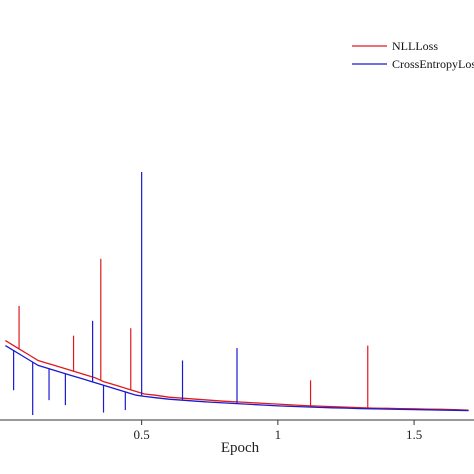 This screenshot has width=474, height=474. Describe the element at coordinates (278, 434) in the screenshot. I see `x-tick-label: 1` at that location.